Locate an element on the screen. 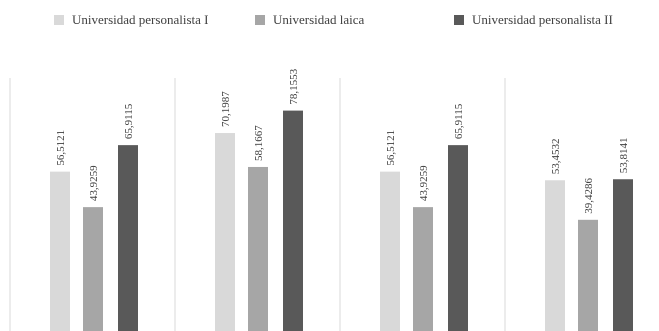  legend-item: Universidad personalista II is located at coordinates (533, 19).